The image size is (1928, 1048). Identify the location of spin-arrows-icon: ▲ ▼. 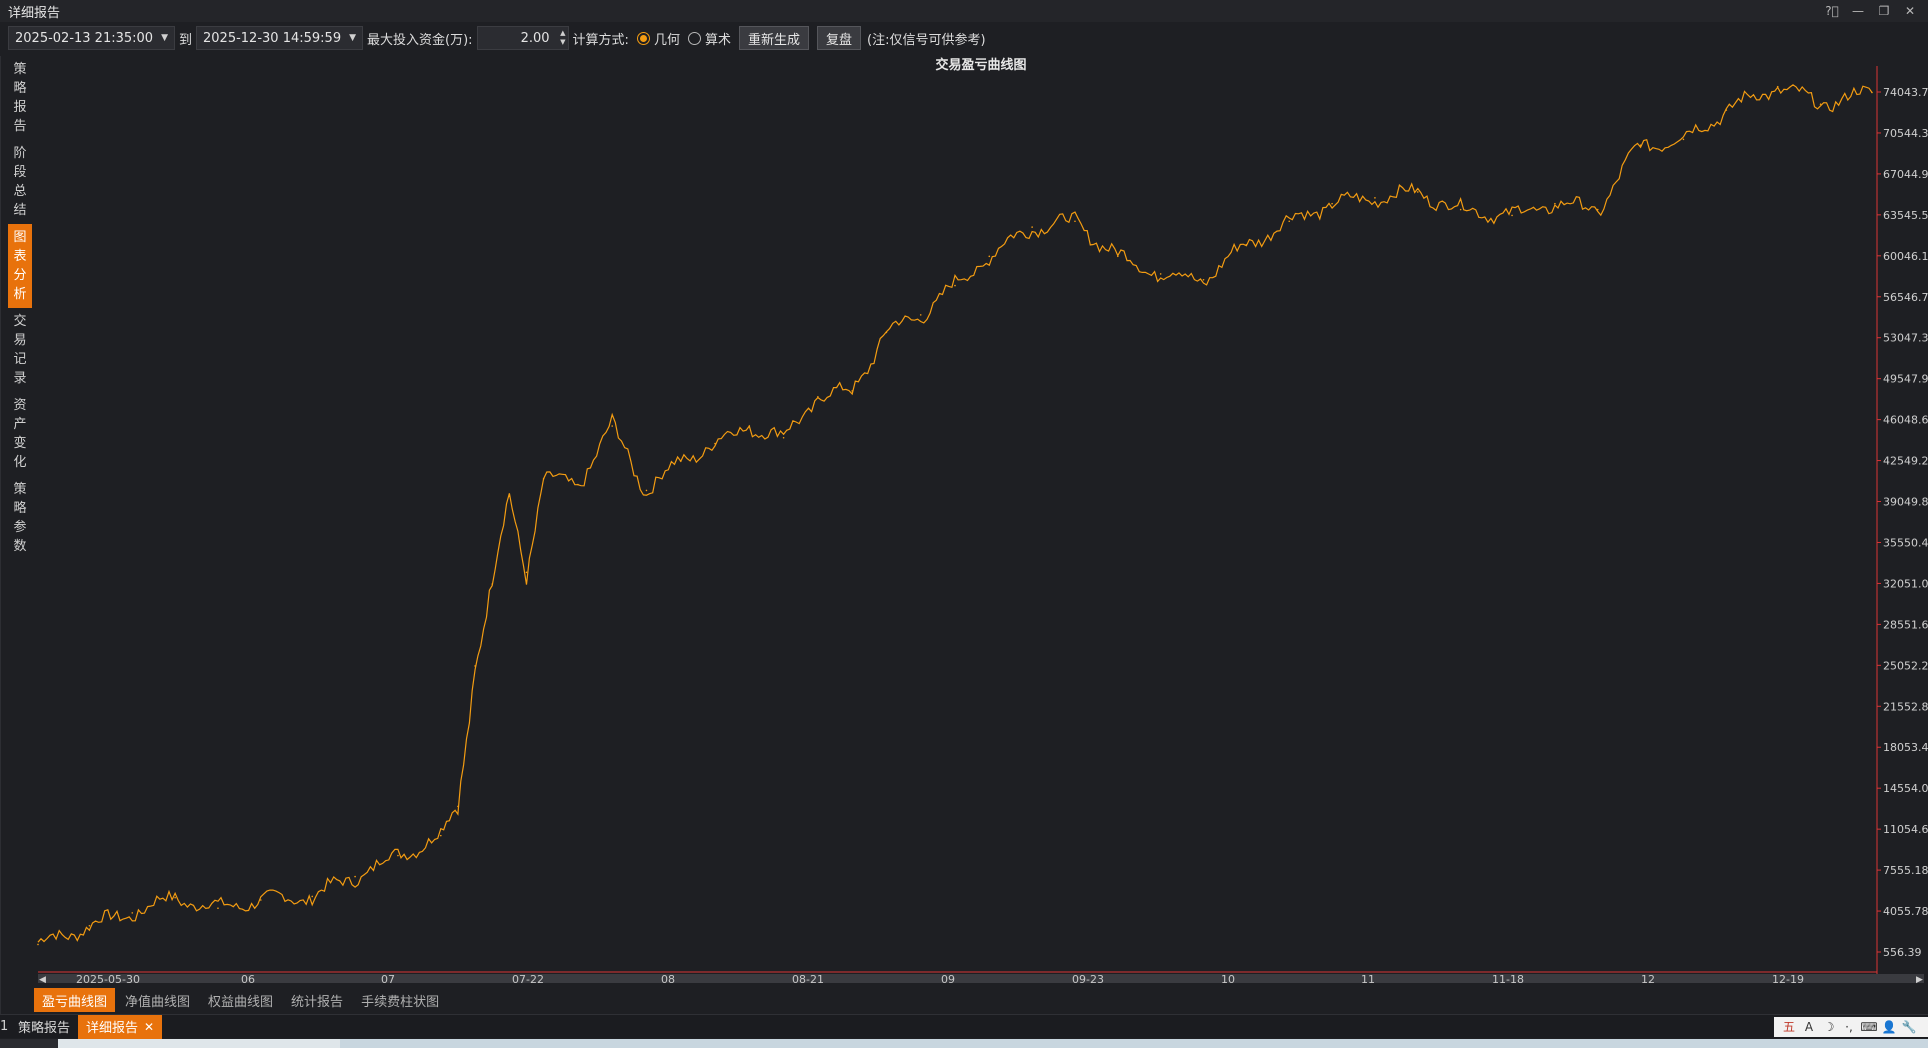
(563, 37).